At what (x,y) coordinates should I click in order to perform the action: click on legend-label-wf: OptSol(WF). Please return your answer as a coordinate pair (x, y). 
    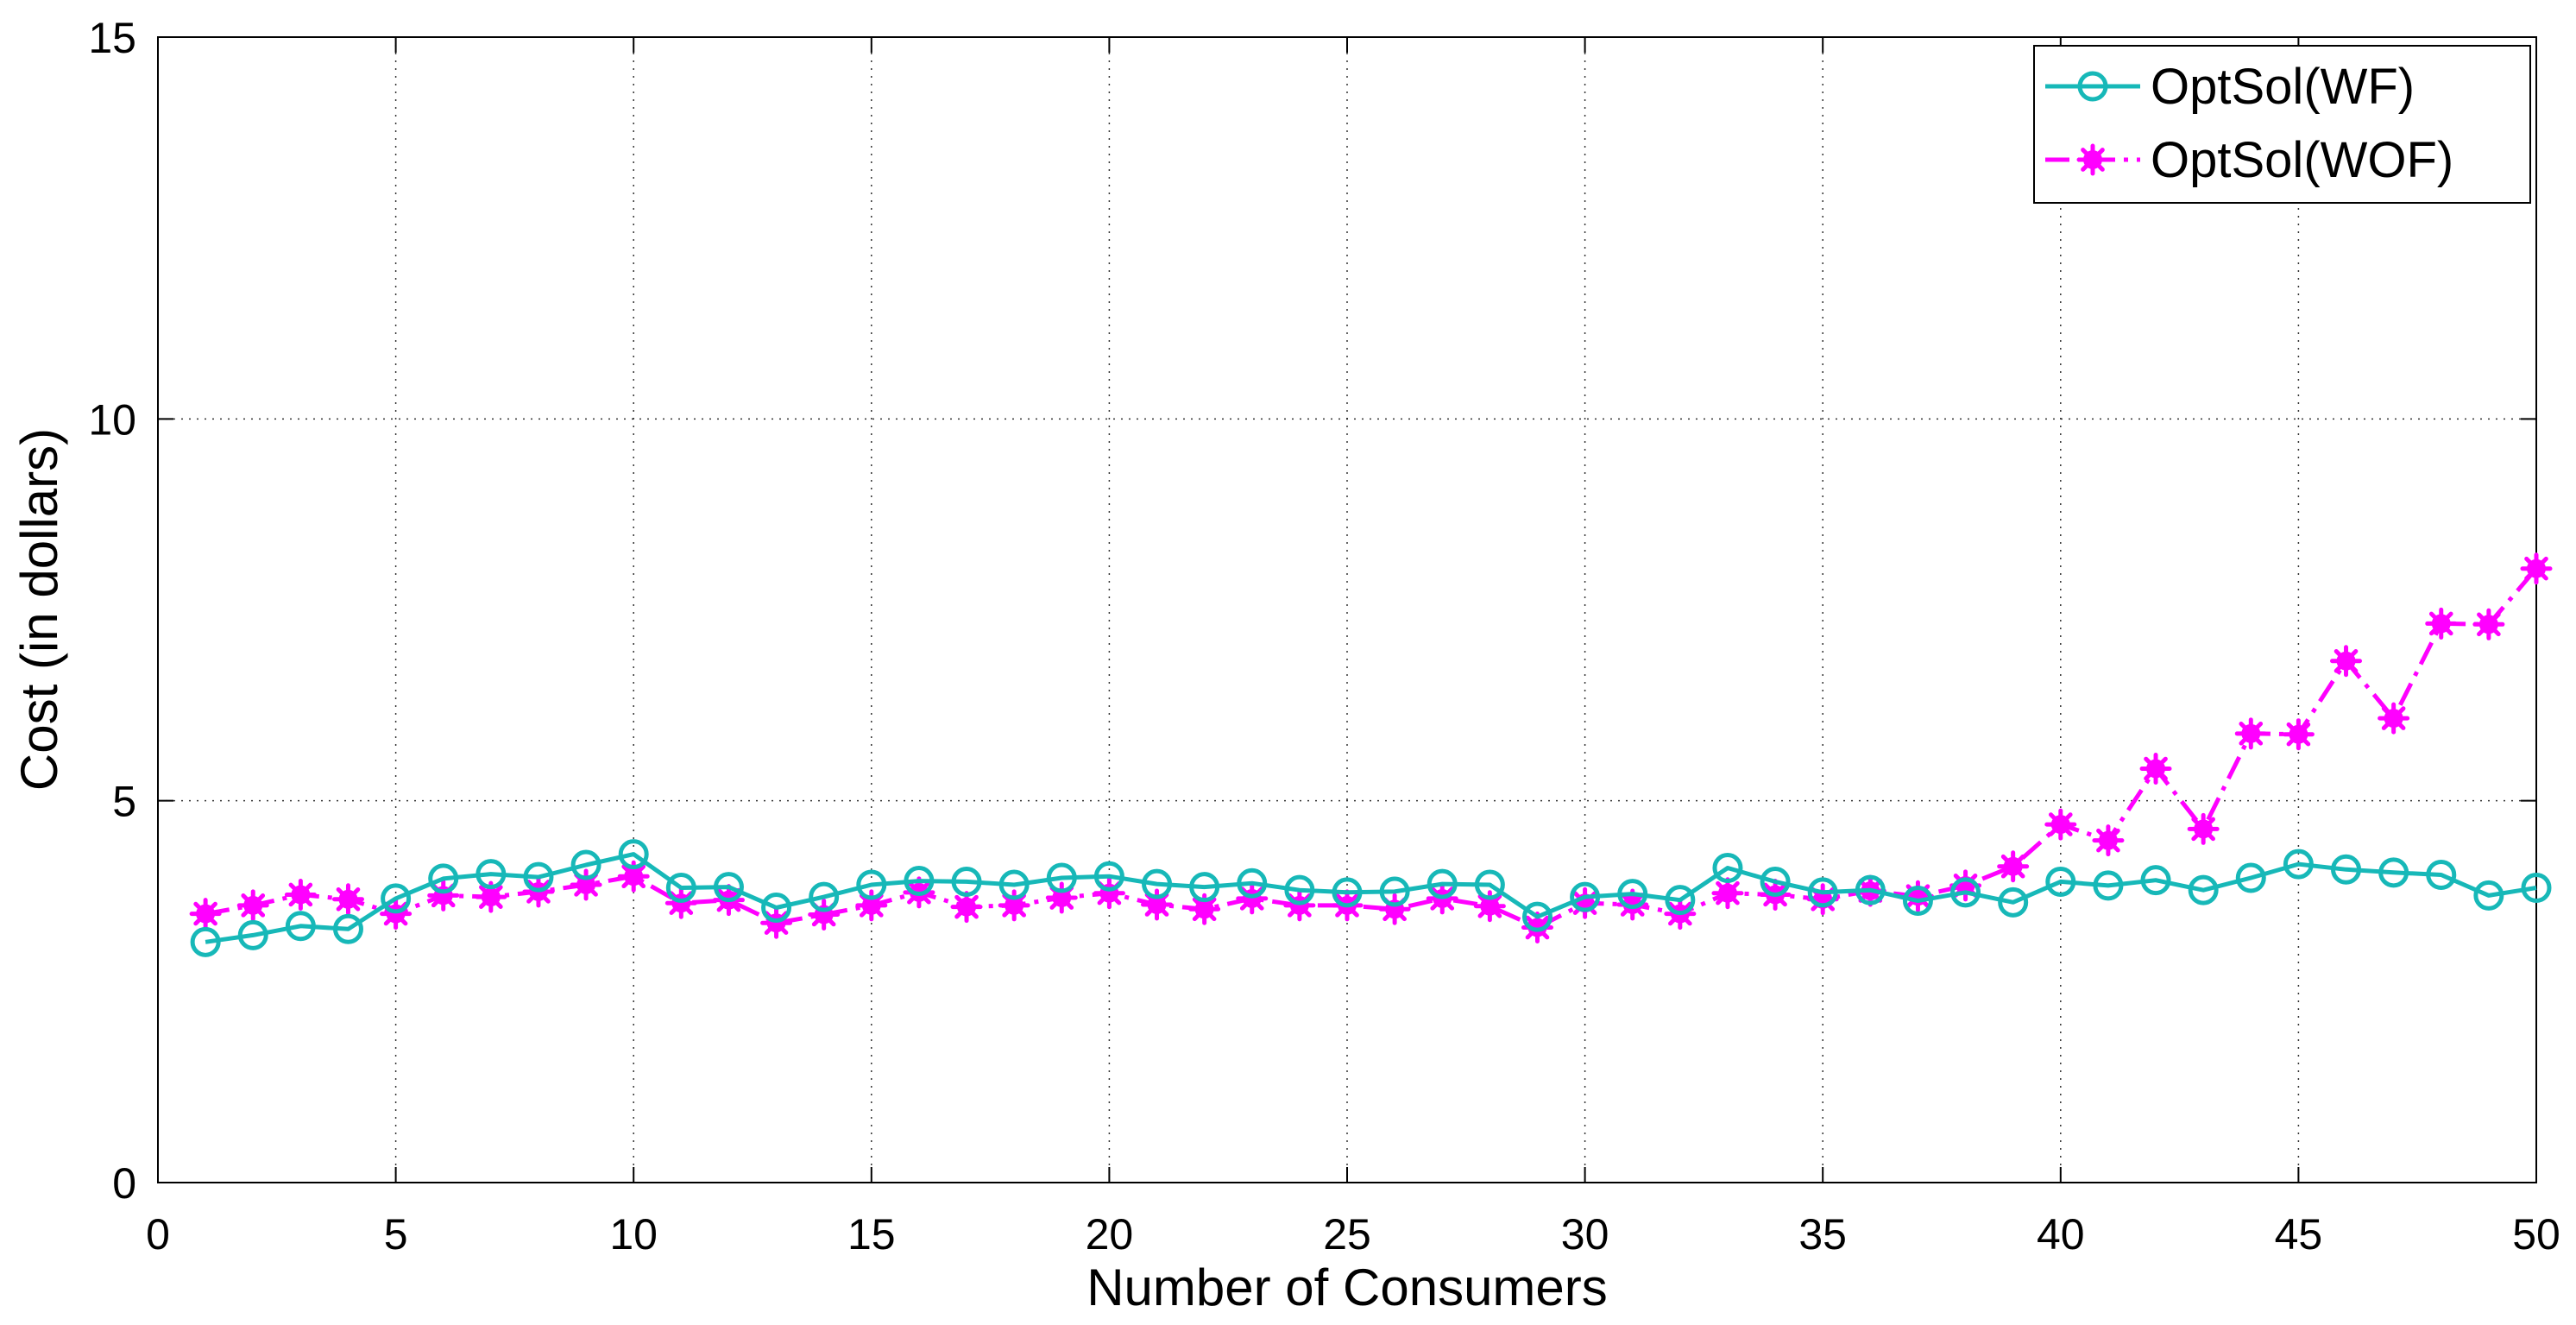
    Looking at the image, I should click on (2283, 87).